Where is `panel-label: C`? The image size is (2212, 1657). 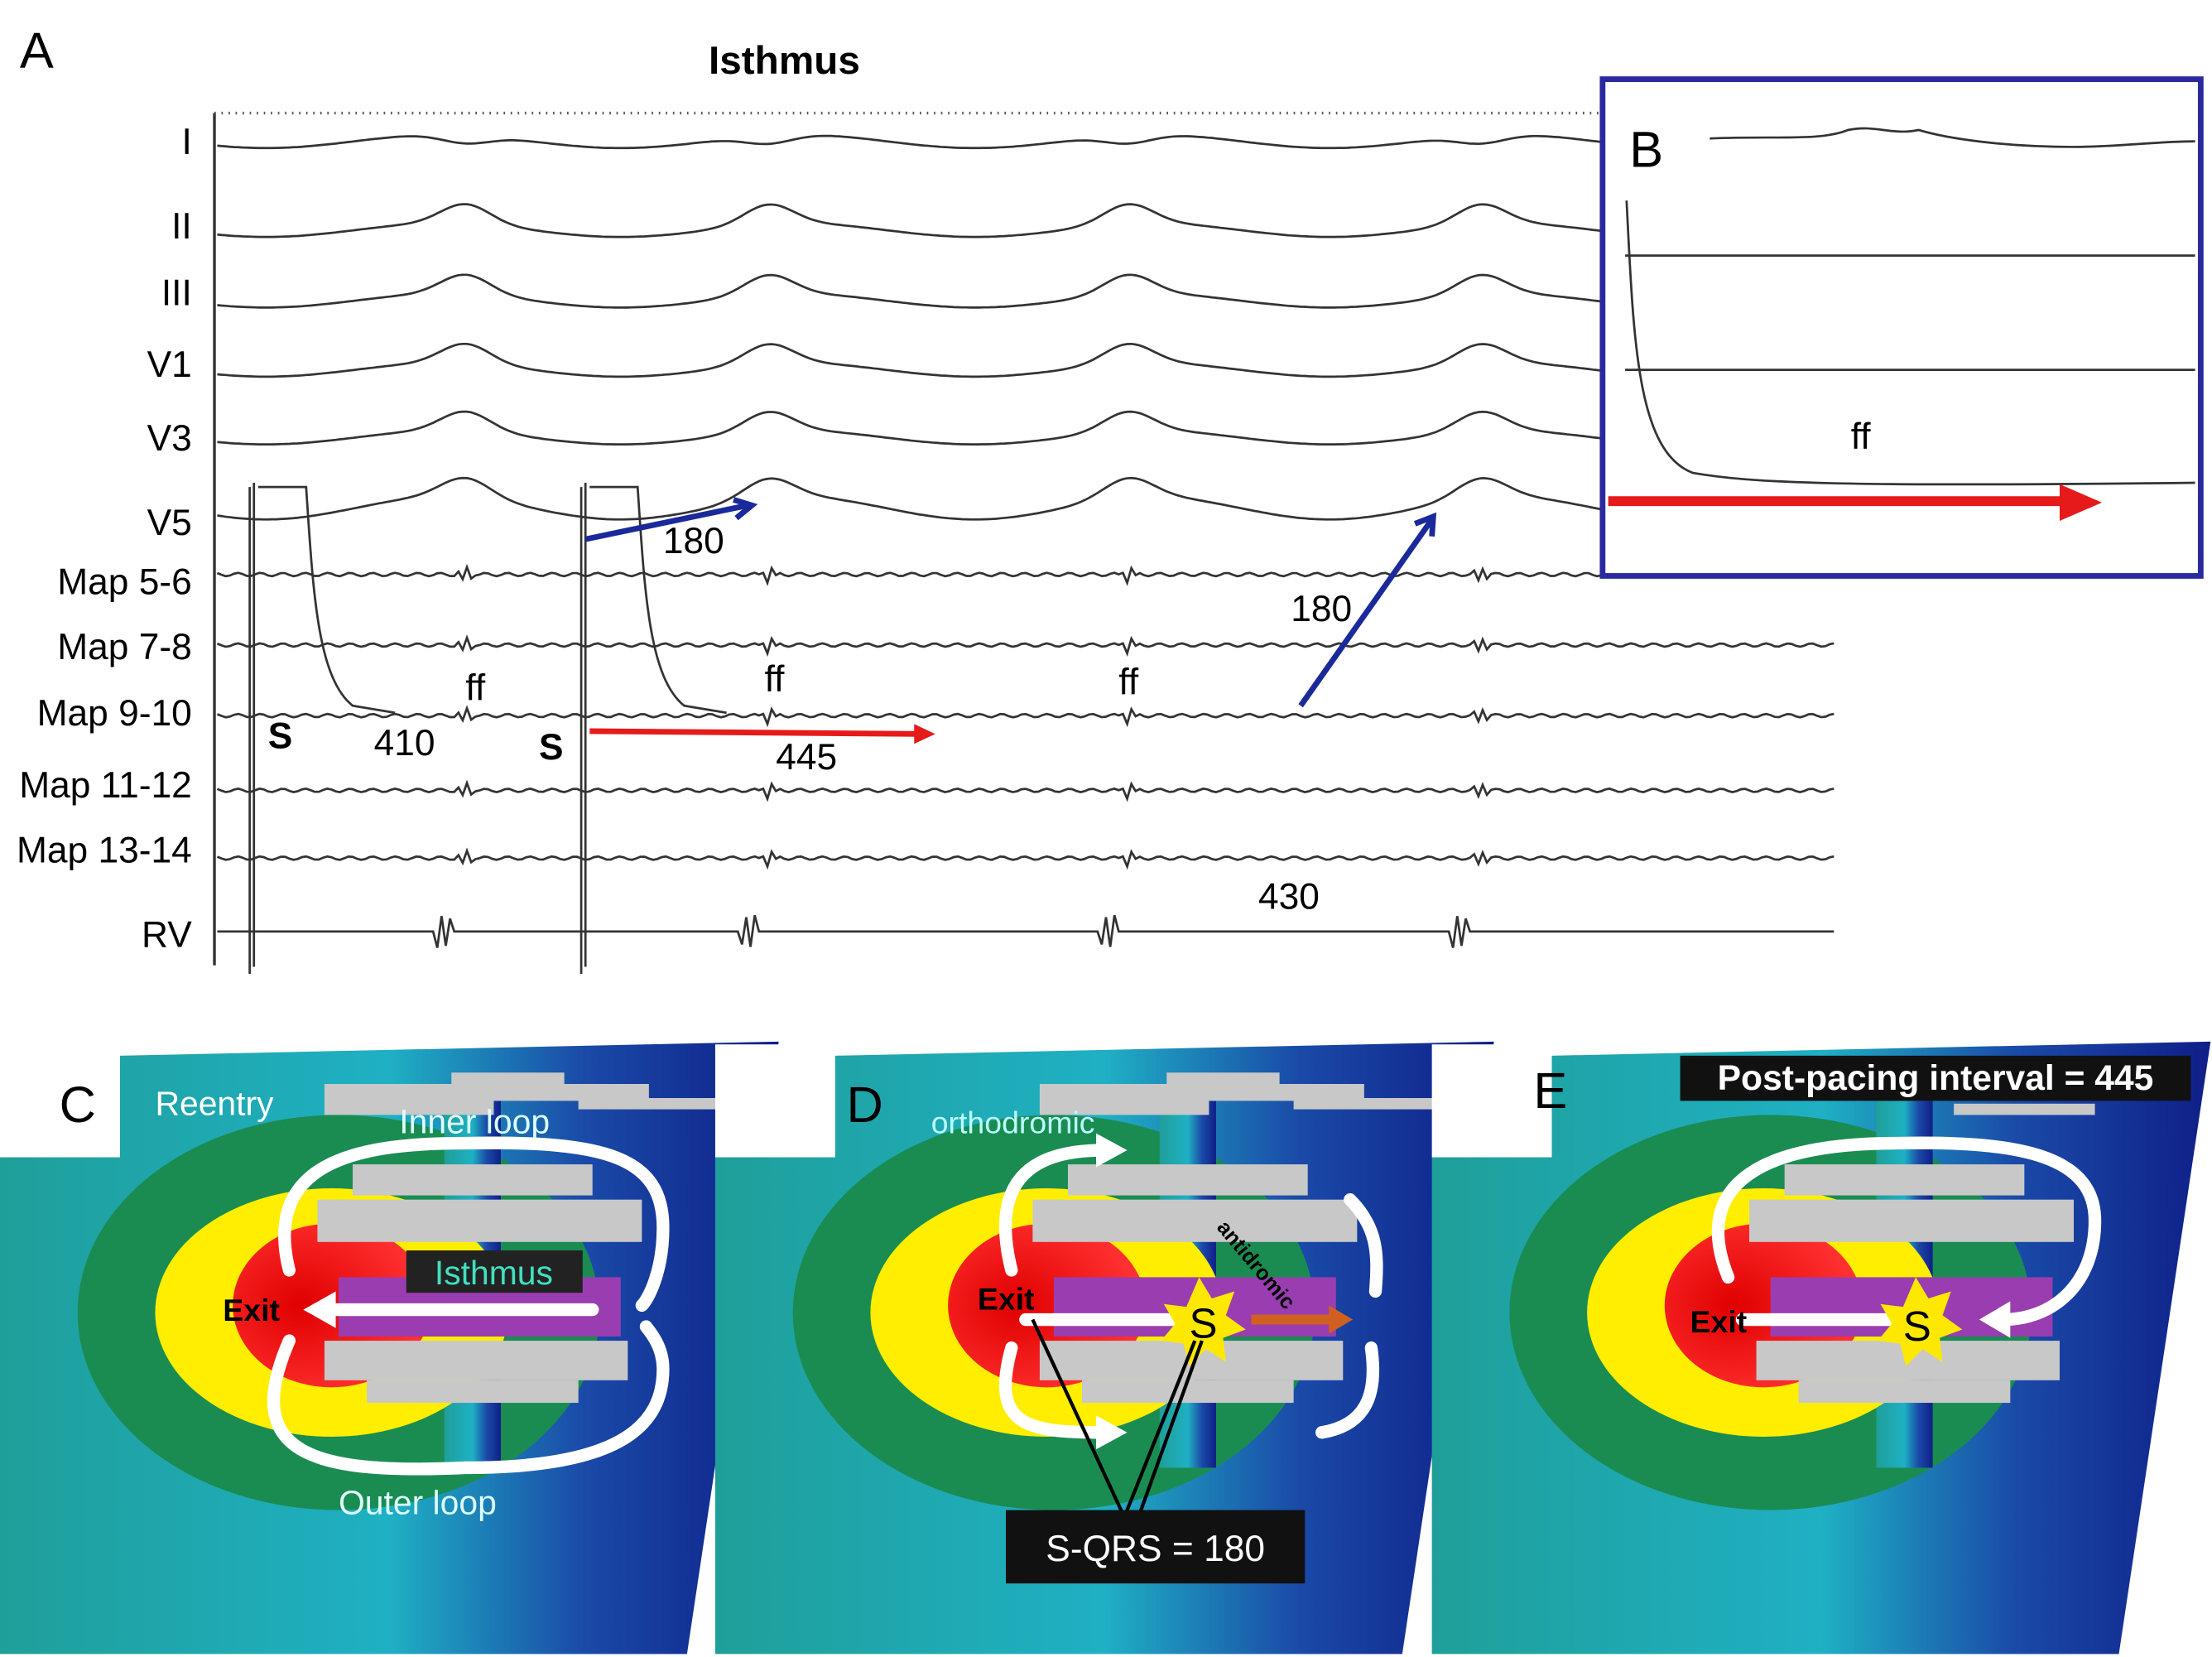
panel-label: C is located at coordinates (78, 1104).